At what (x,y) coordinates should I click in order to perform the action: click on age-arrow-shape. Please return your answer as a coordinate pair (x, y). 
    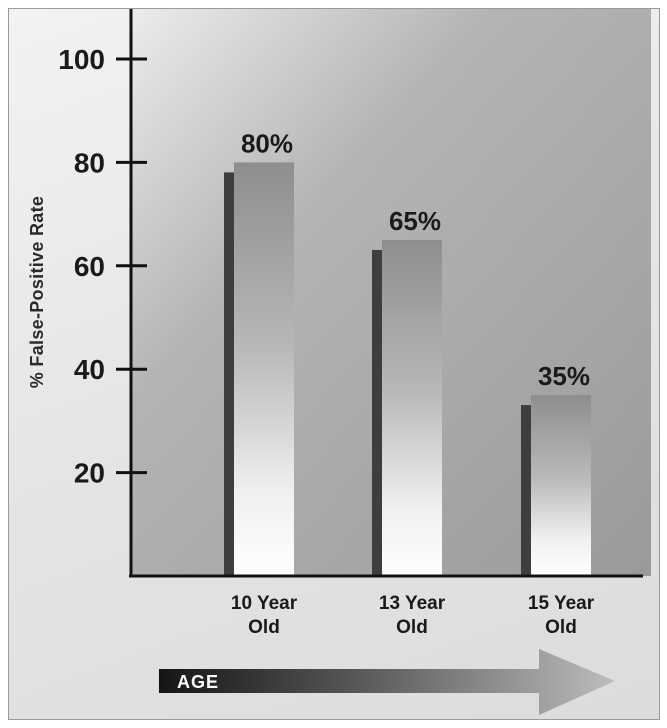
    Looking at the image, I should click on (387, 682).